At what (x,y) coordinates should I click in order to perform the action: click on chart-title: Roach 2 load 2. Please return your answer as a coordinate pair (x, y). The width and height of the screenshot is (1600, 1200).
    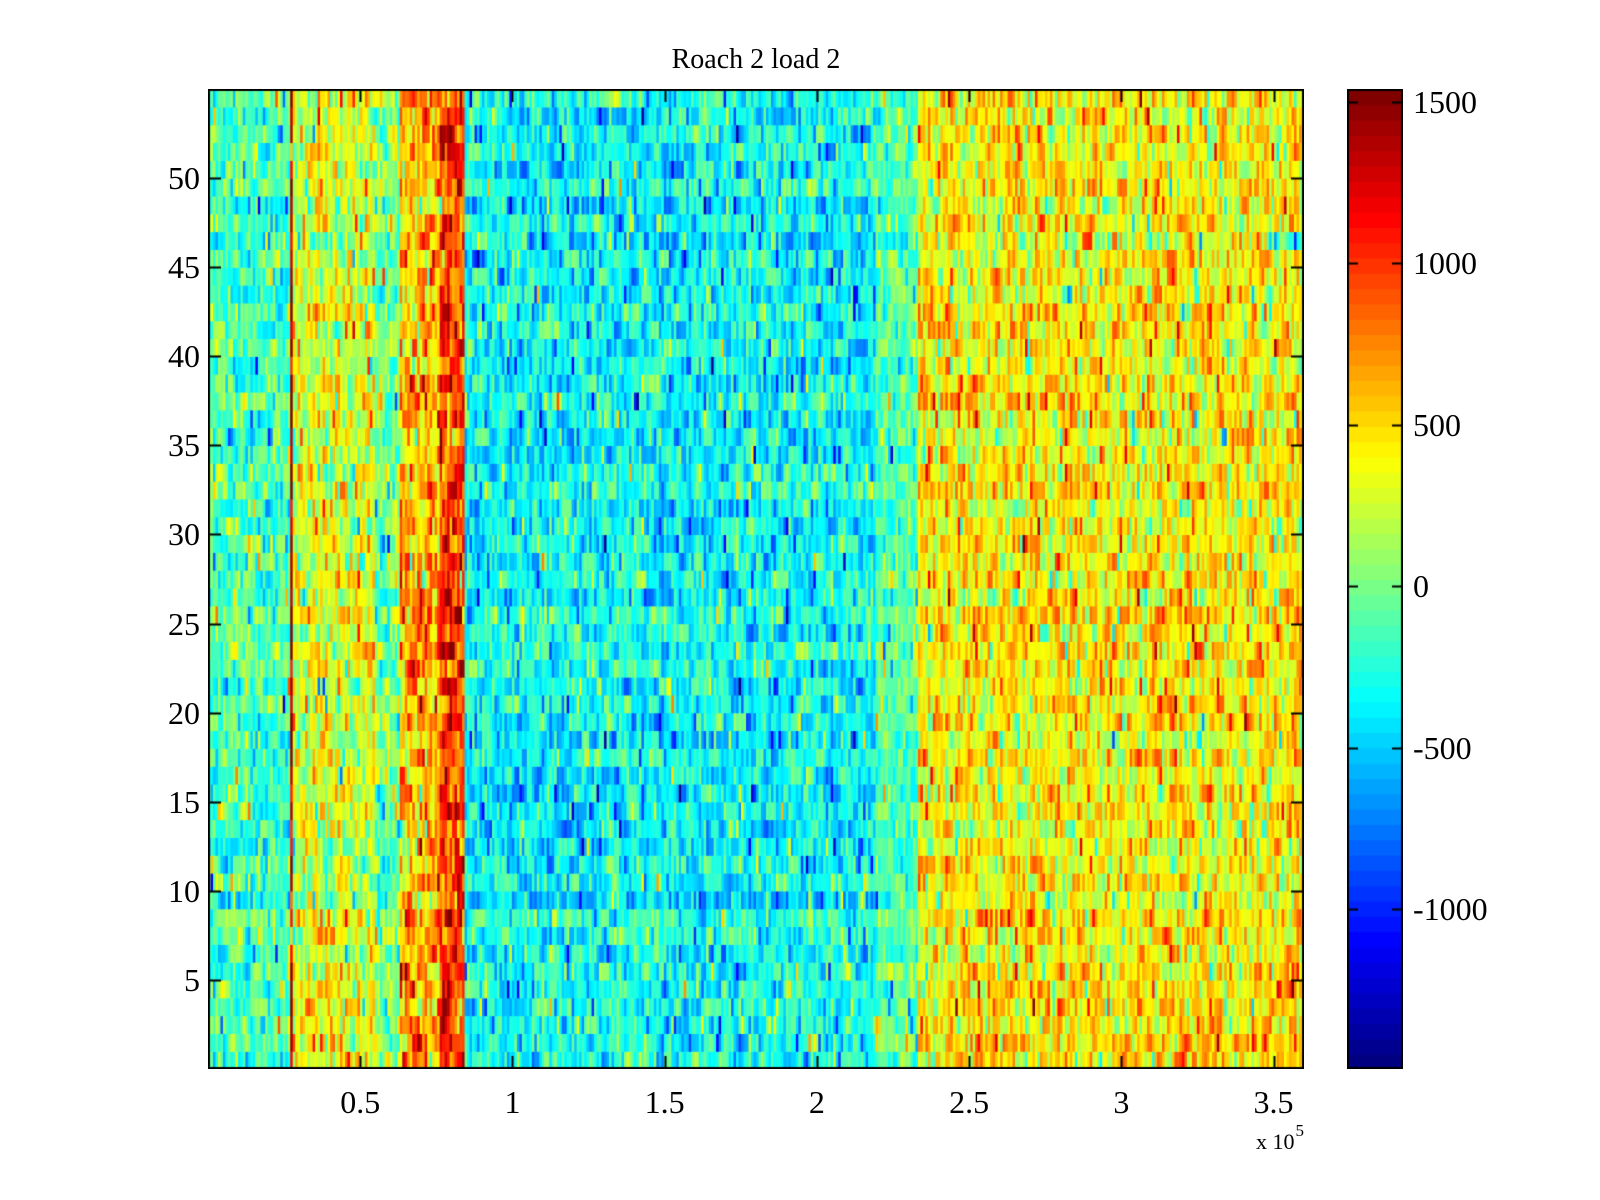
    Looking at the image, I should click on (756, 59).